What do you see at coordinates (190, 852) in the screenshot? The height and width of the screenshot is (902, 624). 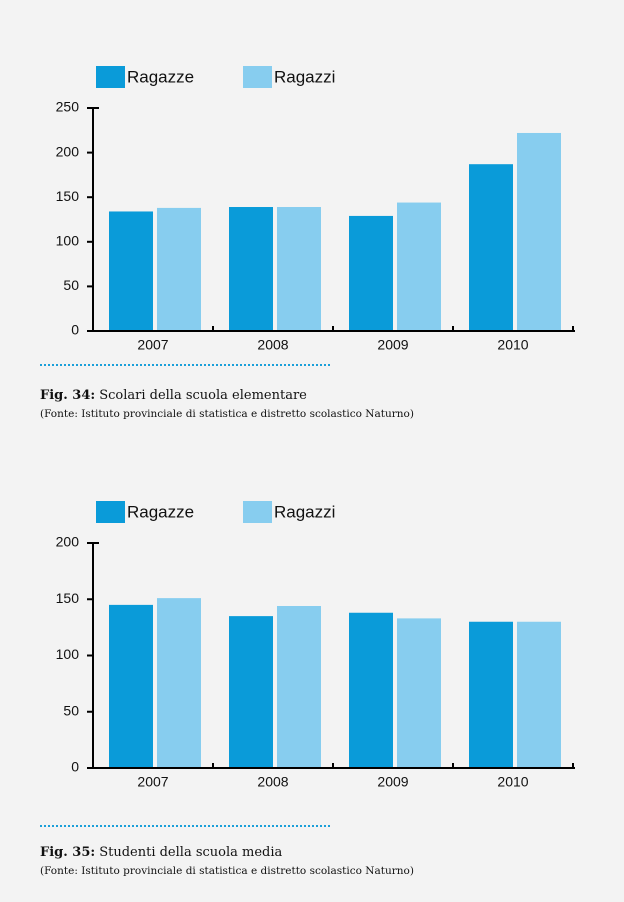 I see `caption-text: Studenti della scuola media` at bounding box center [190, 852].